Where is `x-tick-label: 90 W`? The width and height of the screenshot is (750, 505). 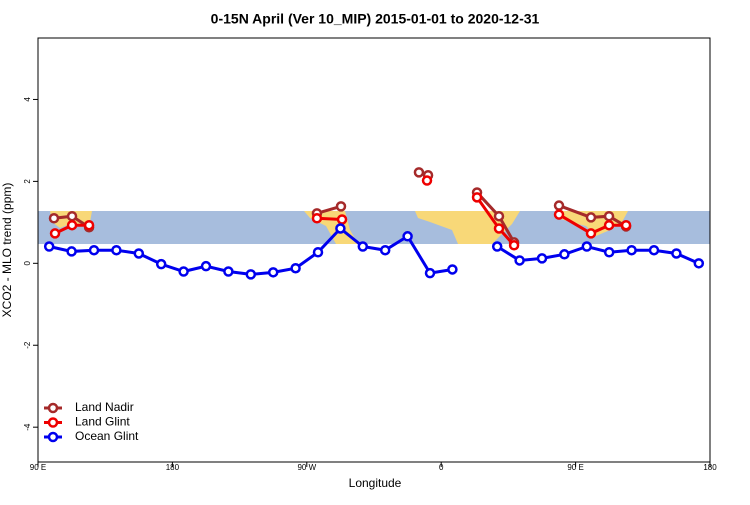 x-tick-label: 90 W is located at coordinates (306, 467).